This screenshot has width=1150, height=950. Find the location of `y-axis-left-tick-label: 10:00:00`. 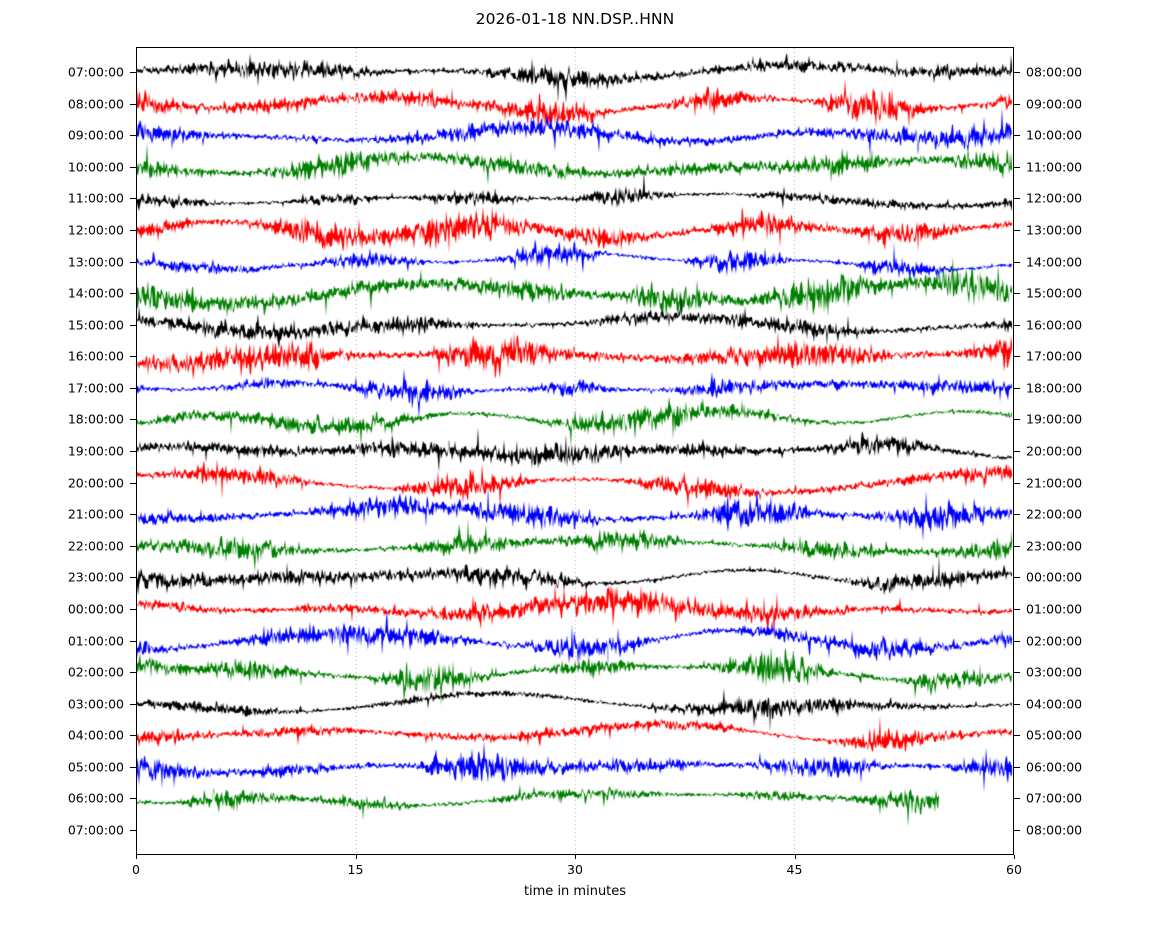

y-axis-left-tick-label: 10:00:00 is located at coordinates (95, 167).